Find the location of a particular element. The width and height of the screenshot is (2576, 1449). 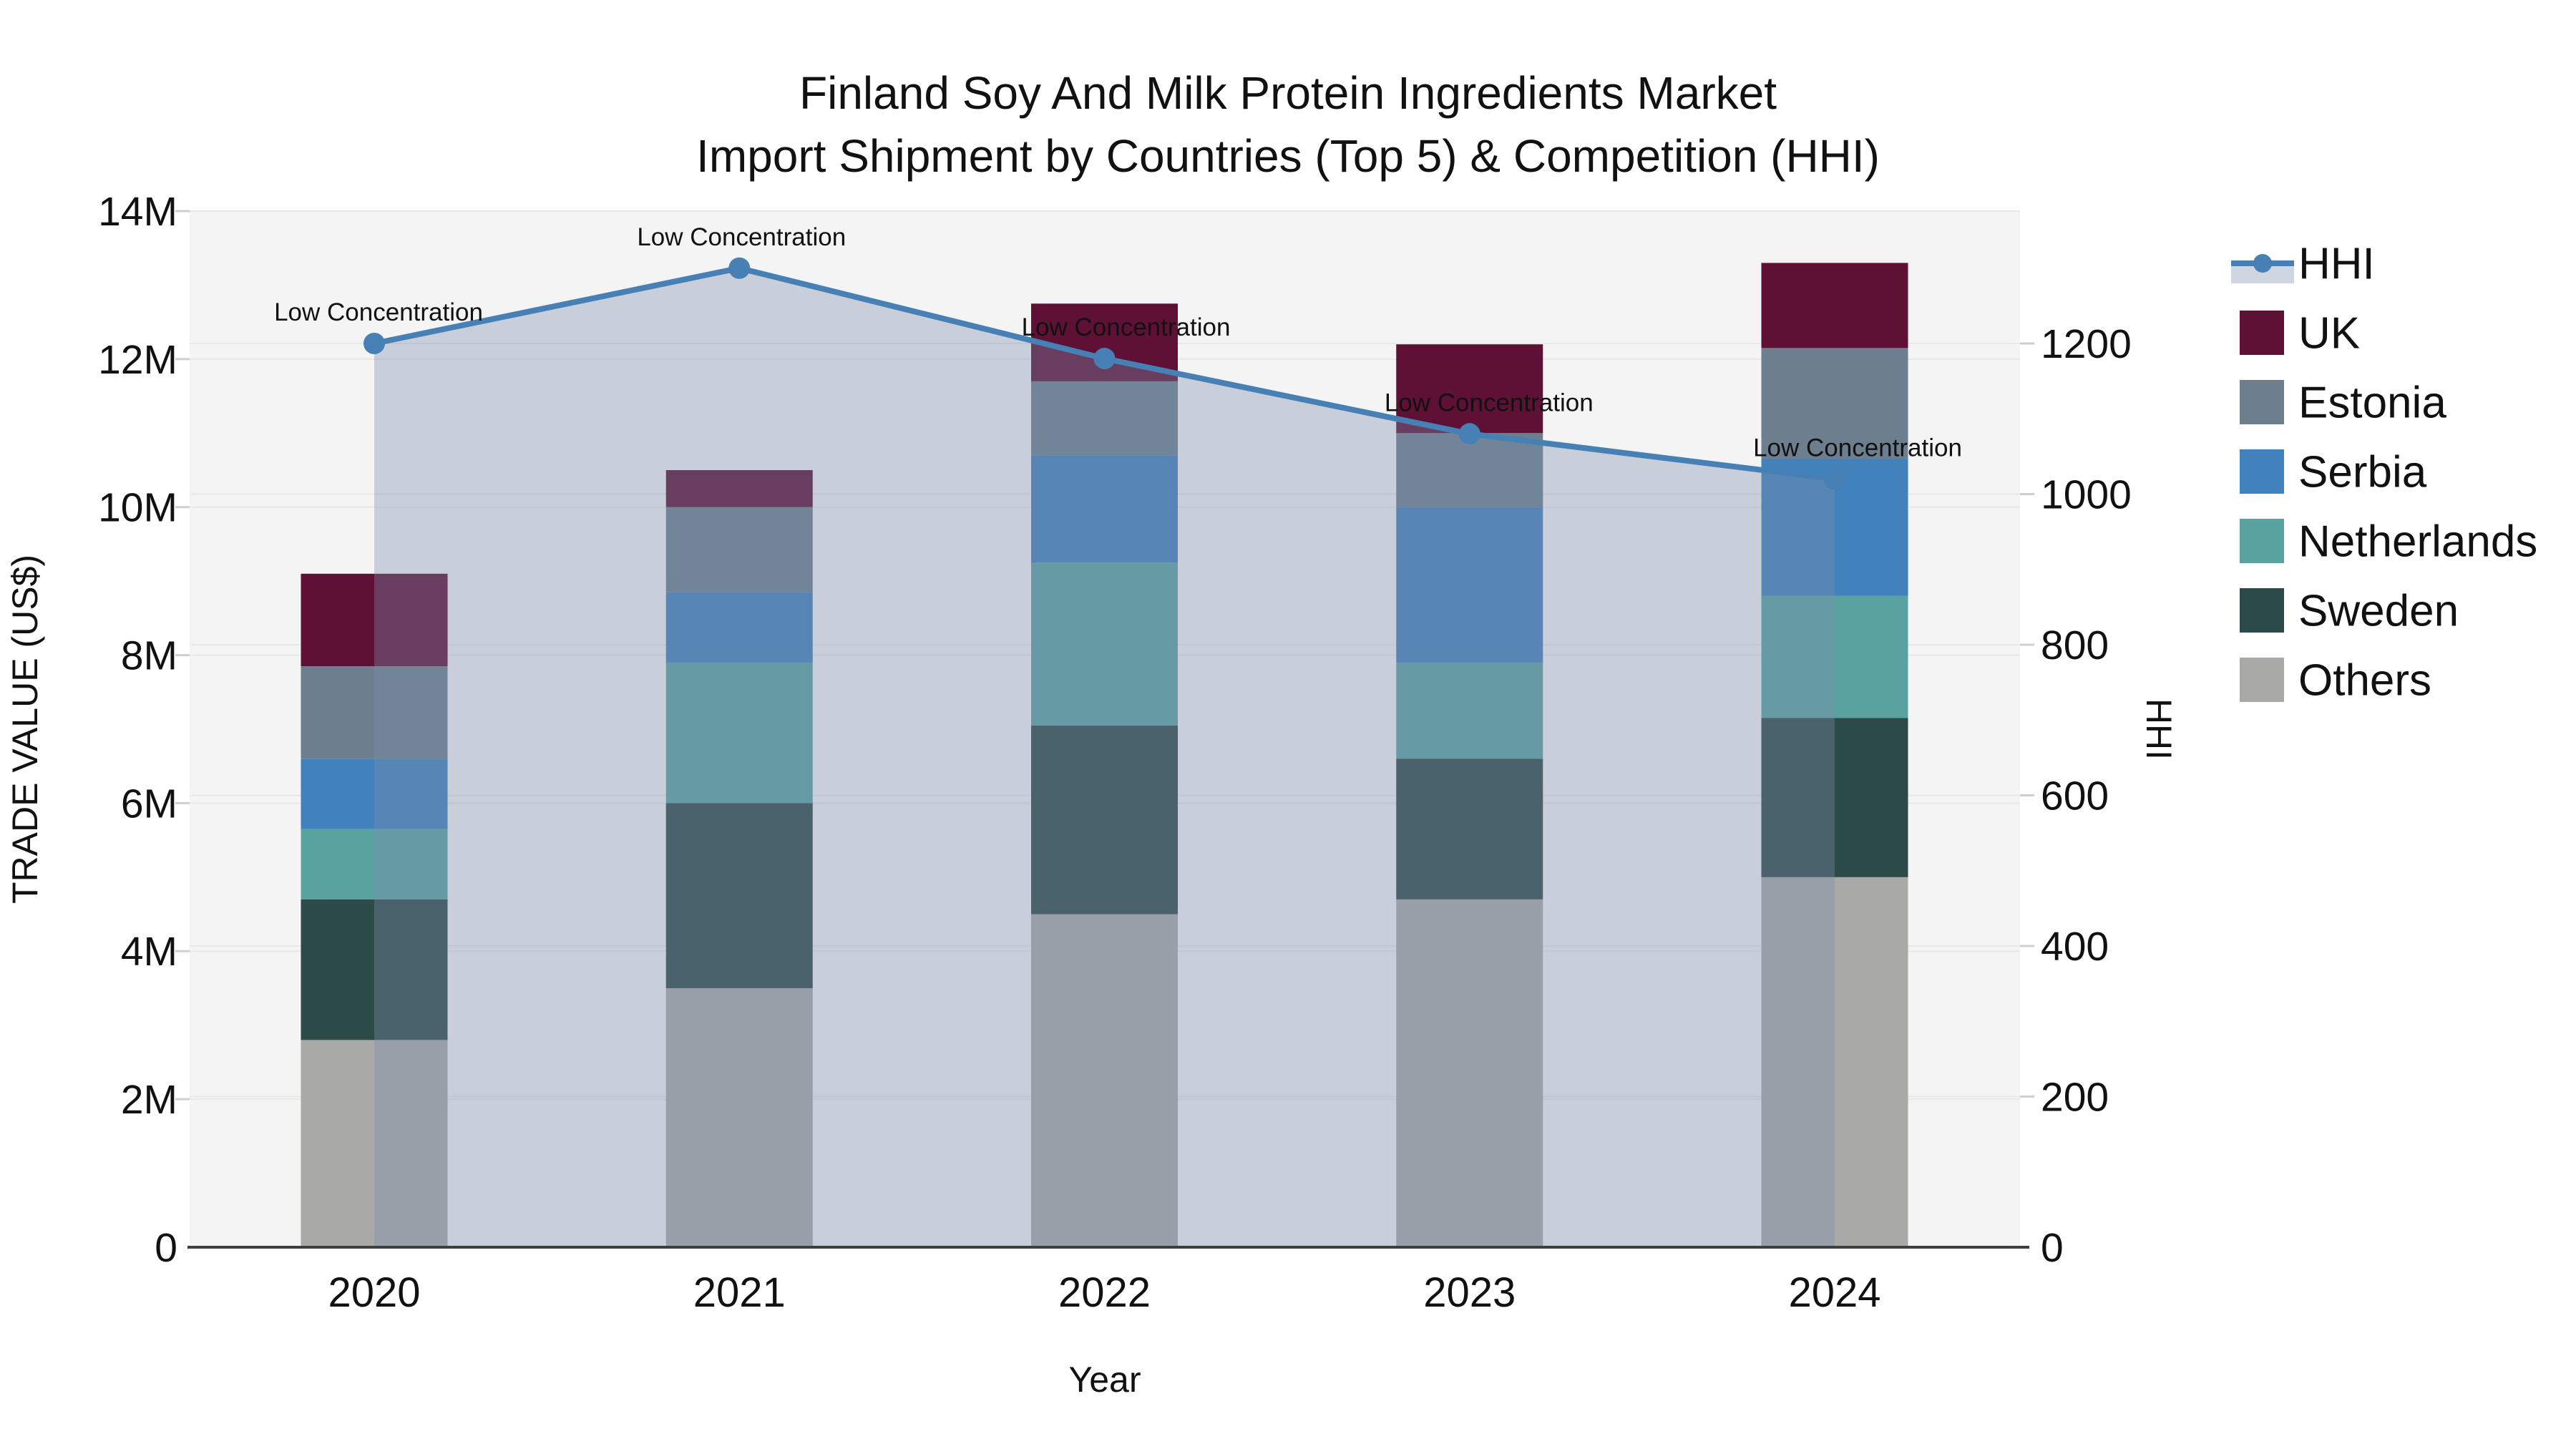

bar-2024-estonia is located at coordinates (1834, 403).